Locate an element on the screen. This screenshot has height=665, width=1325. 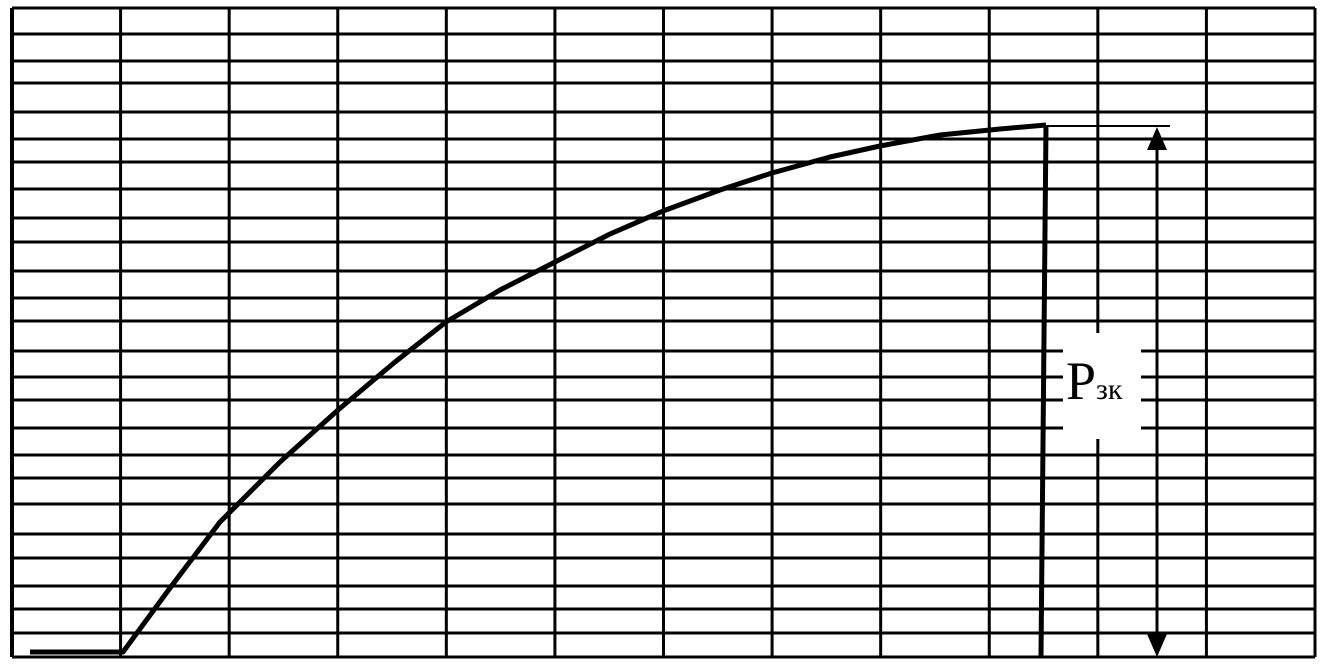
label-main: P is located at coordinates (1081, 381).